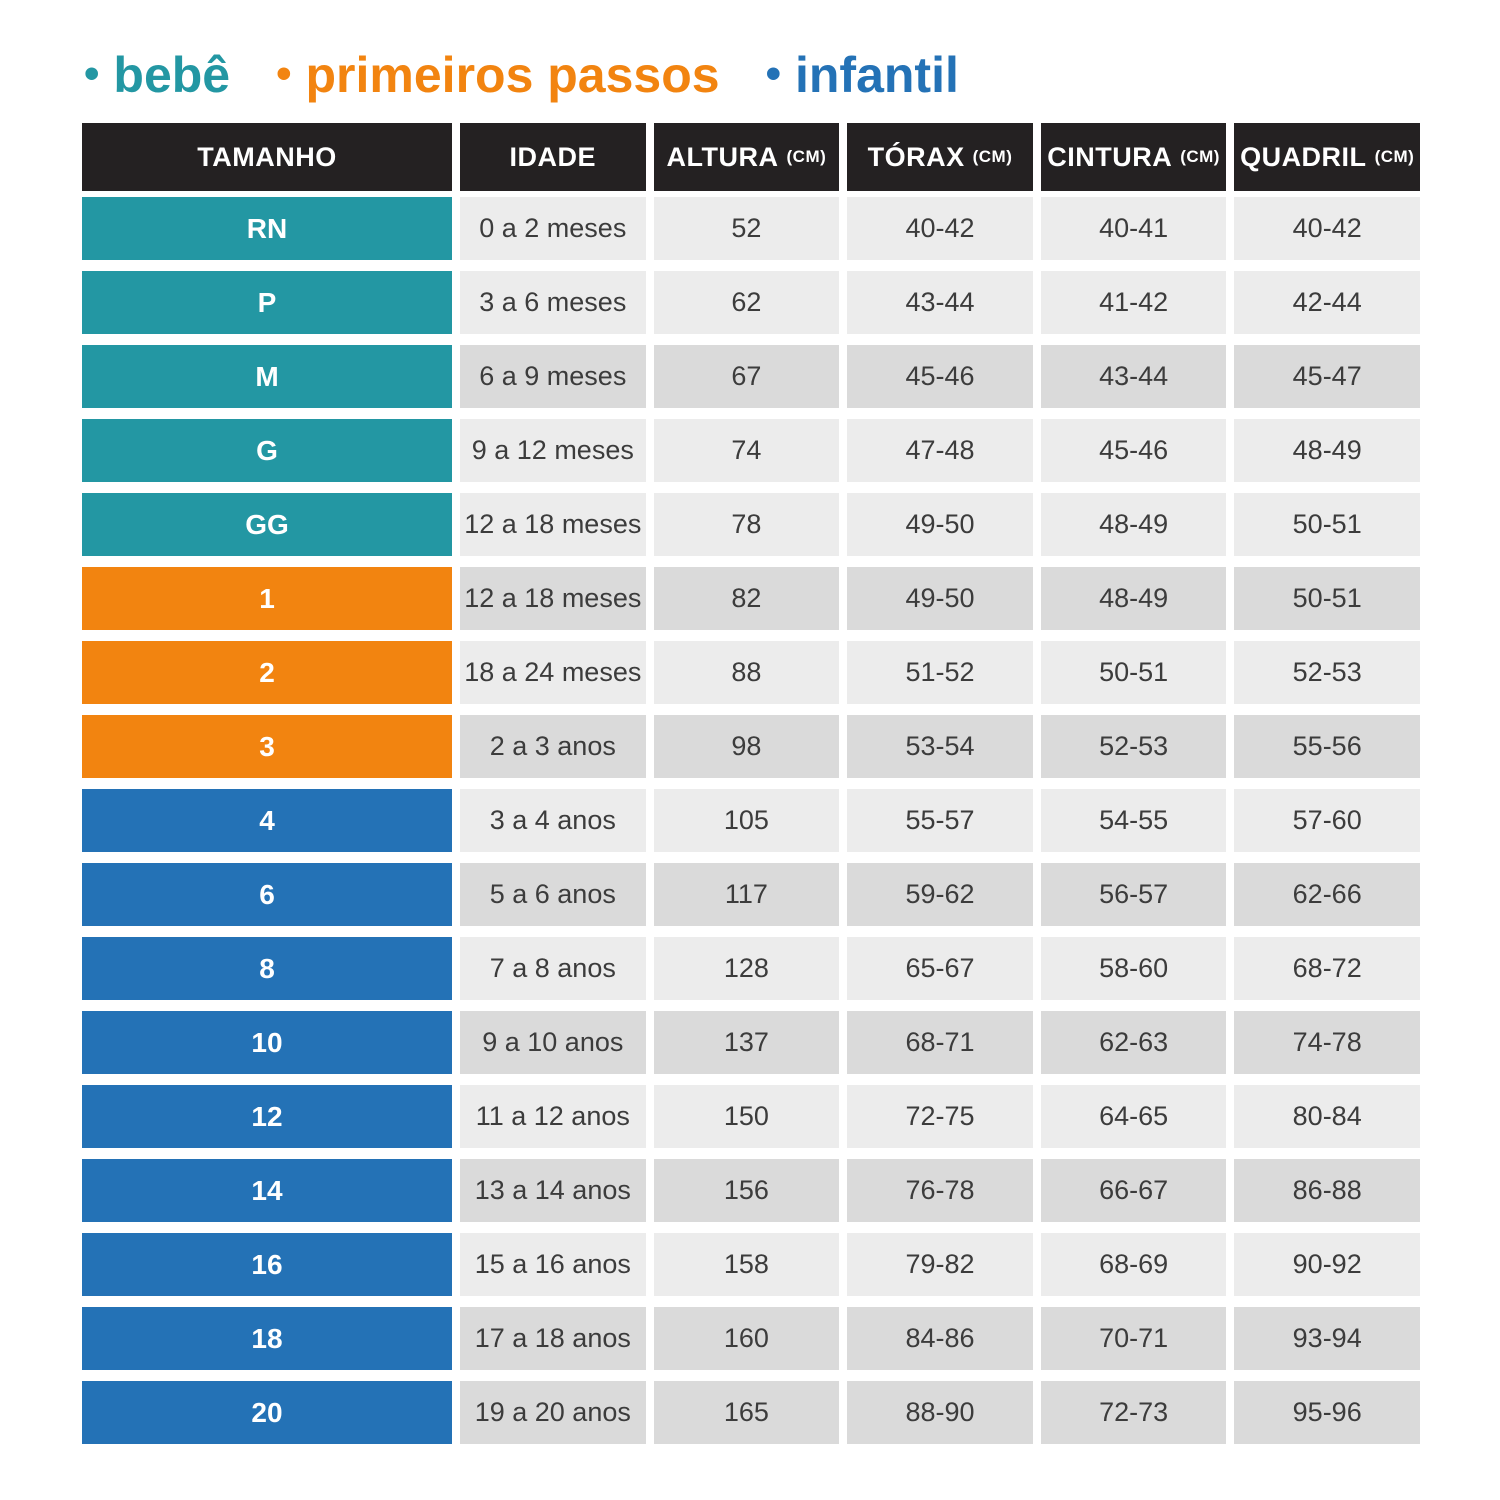 The image size is (1500, 1500). I want to click on age-value: 6 a 9 meses, so click(553, 376).